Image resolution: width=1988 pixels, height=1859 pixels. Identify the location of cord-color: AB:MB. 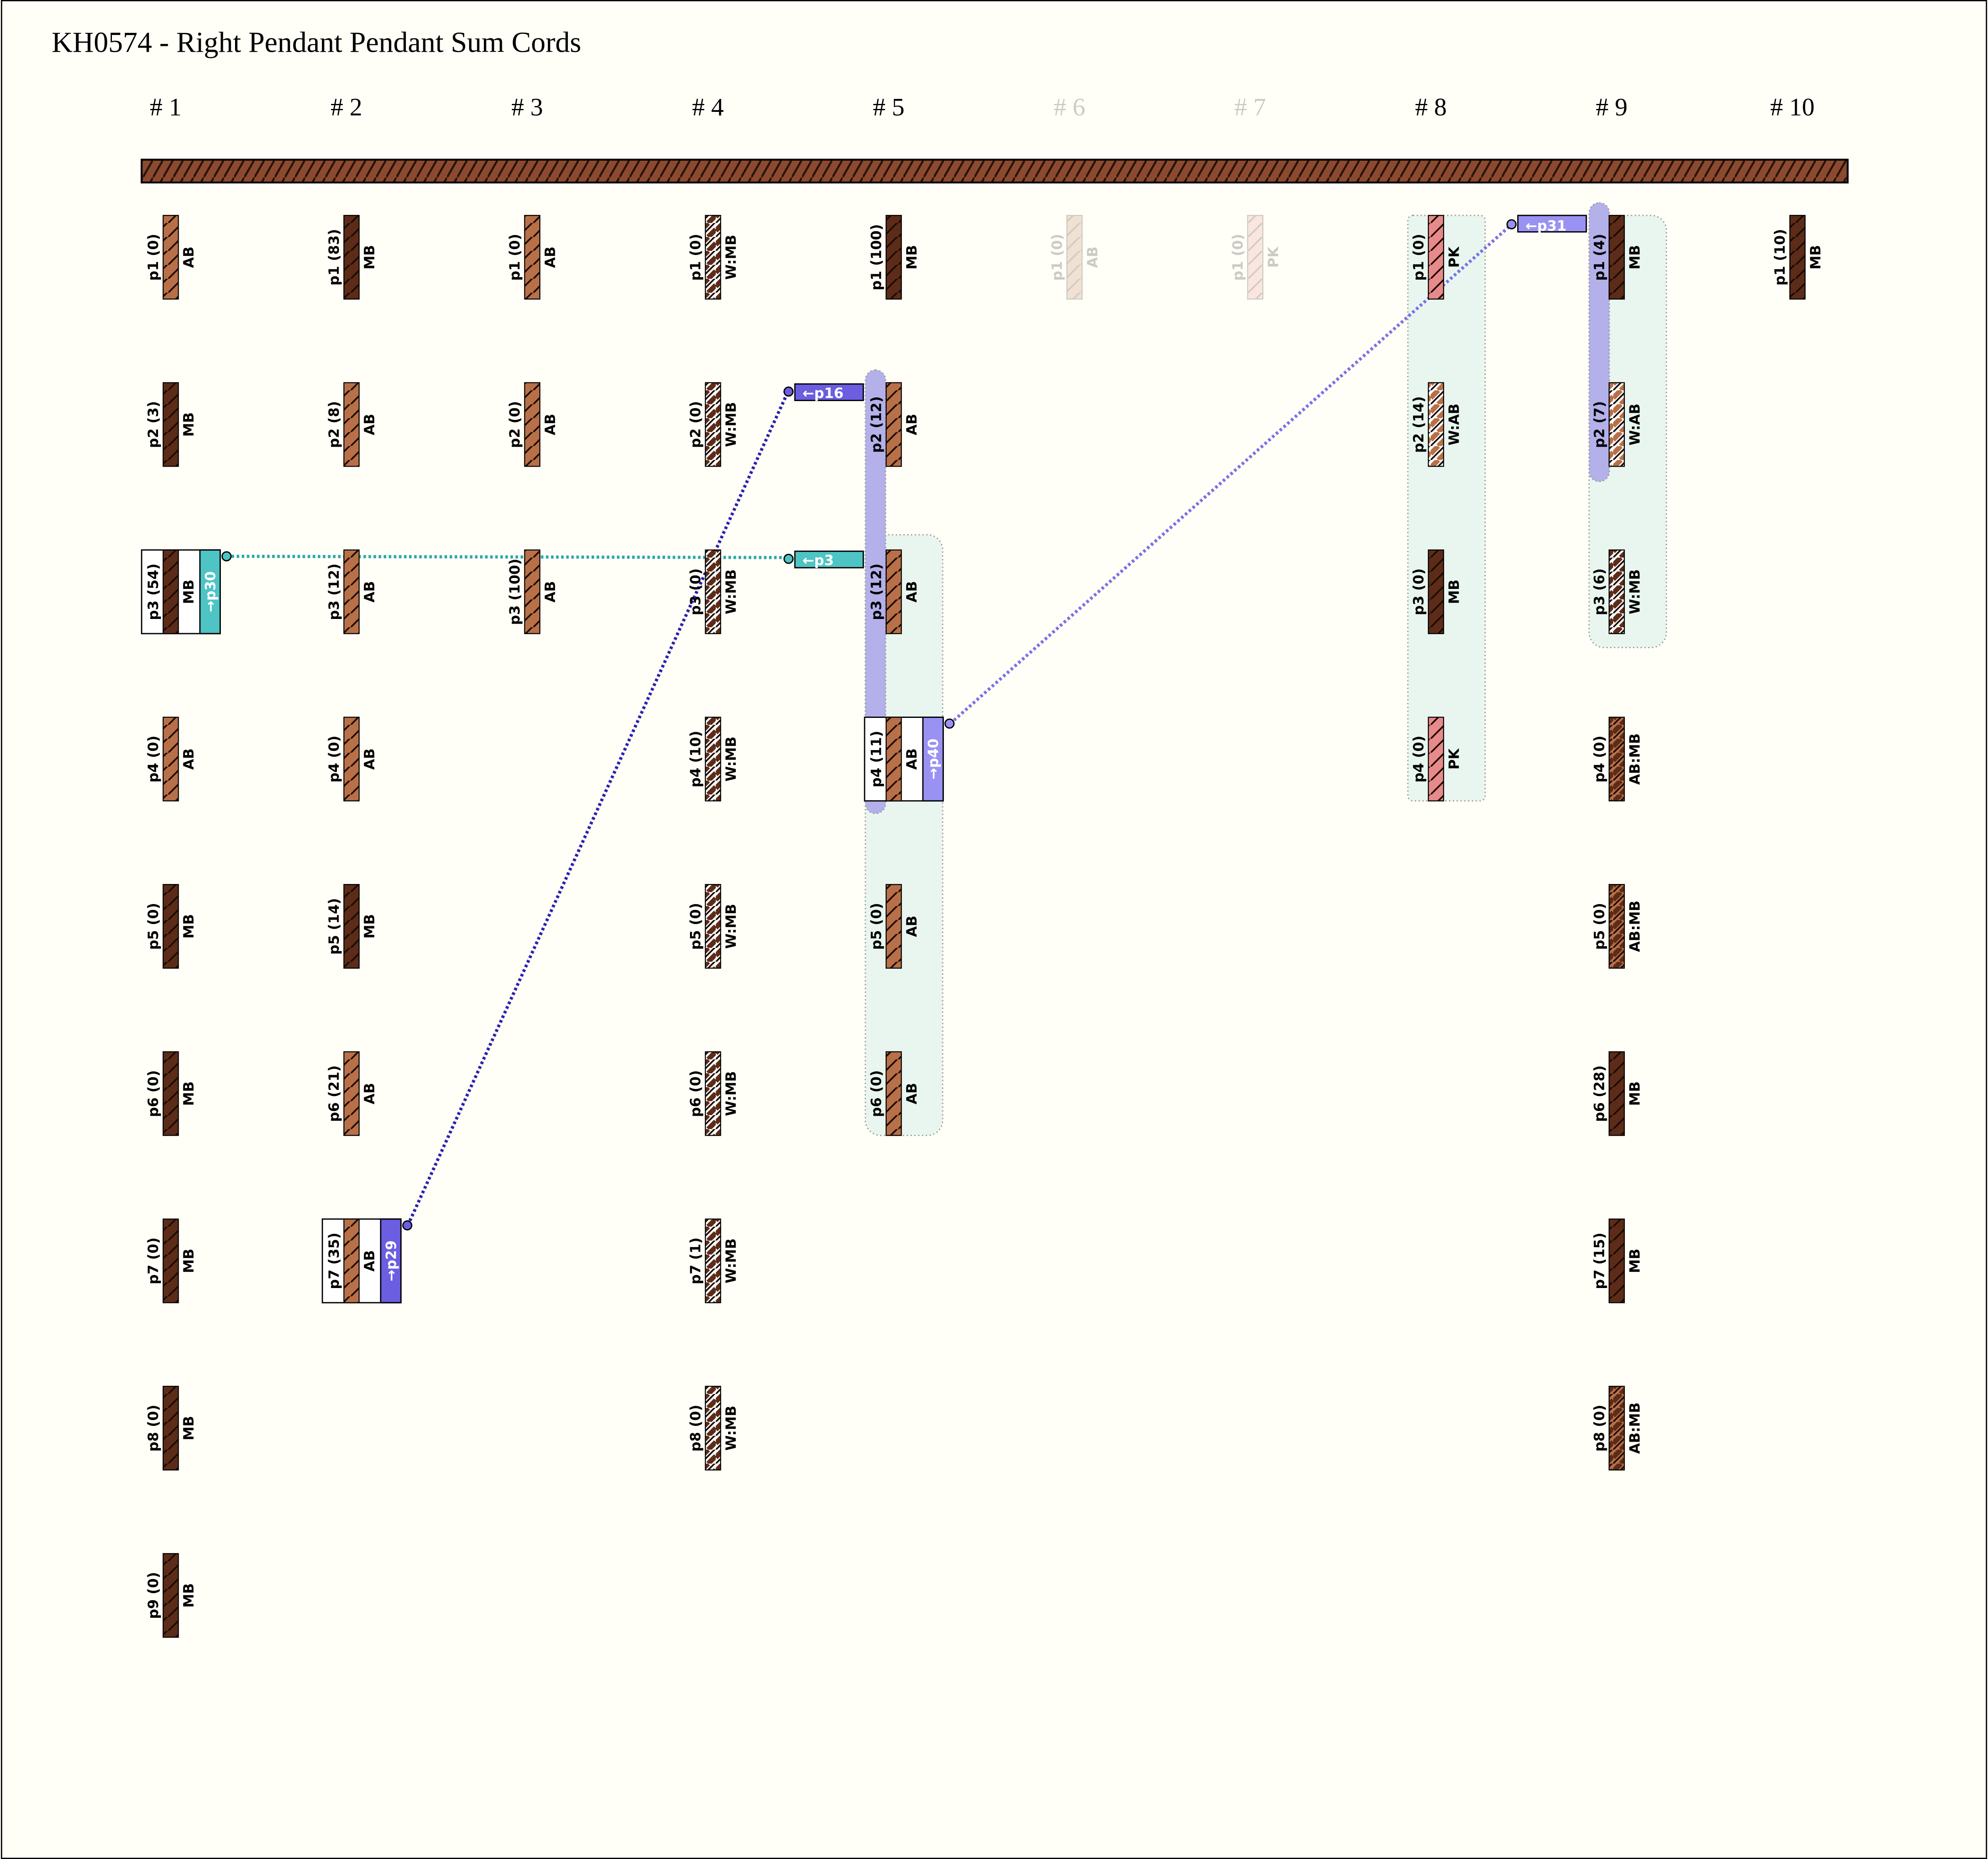
(1635, 1428).